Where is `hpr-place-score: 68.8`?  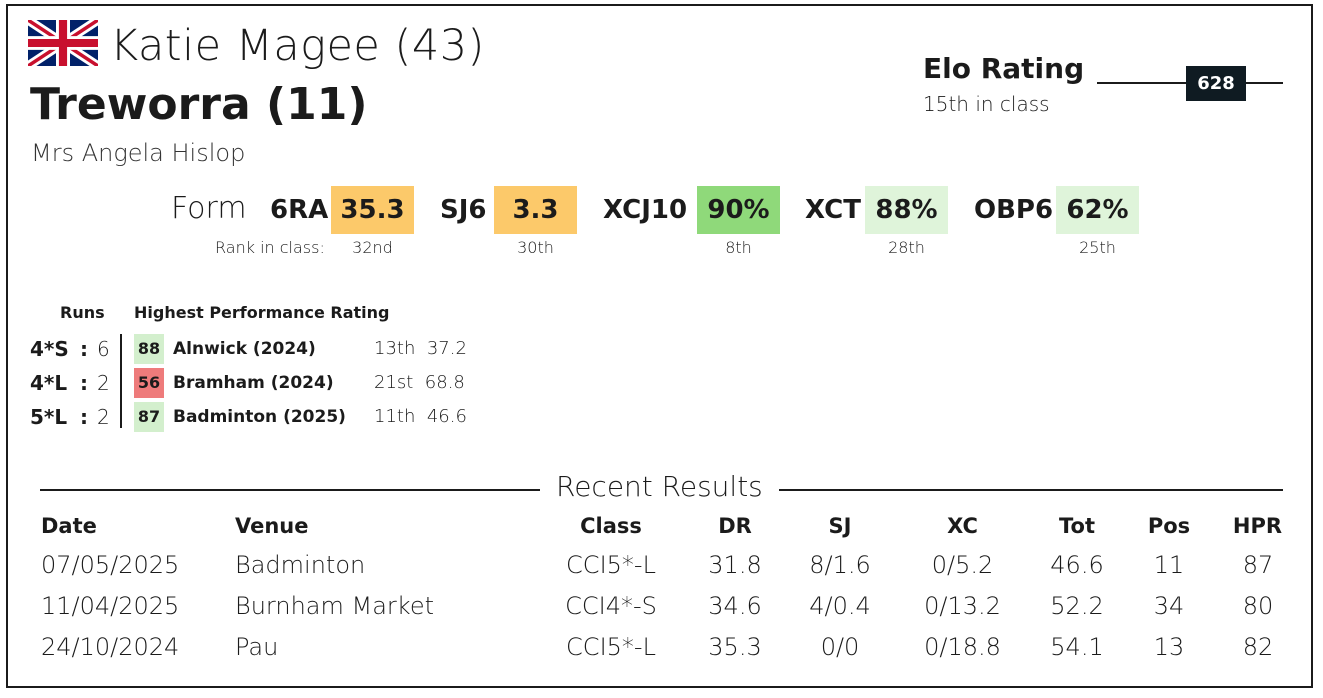 hpr-place-score: 68.8 is located at coordinates (444, 382).